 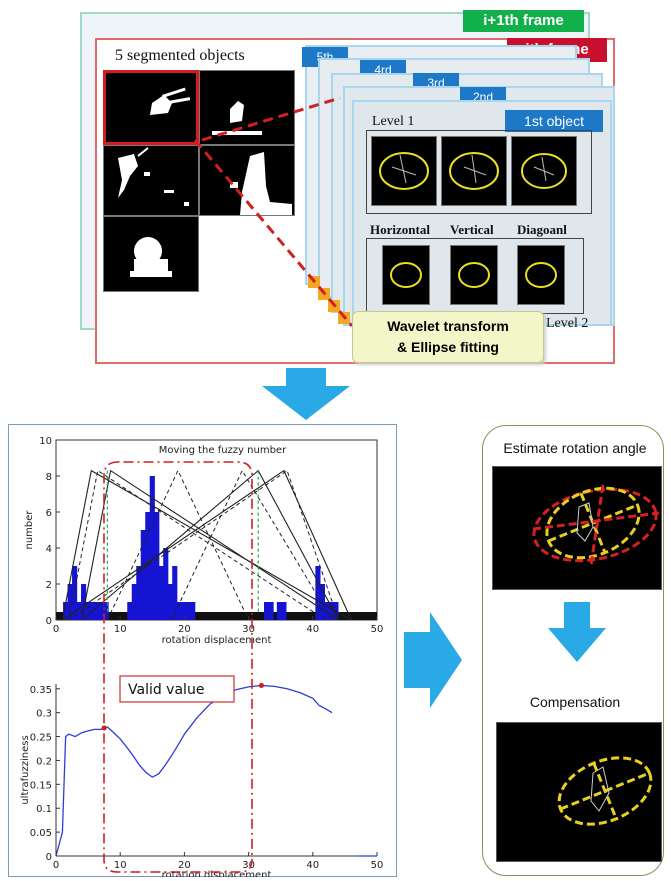 I want to click on compensation-image, so click(x=579, y=792).